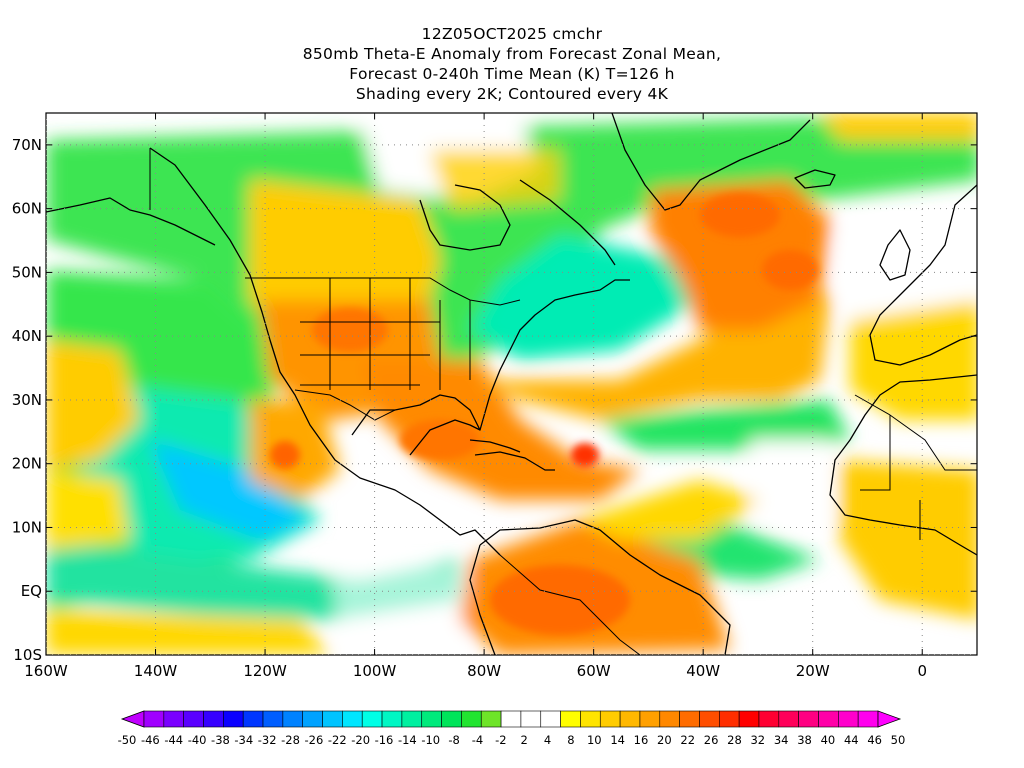 This screenshot has width=1024, height=768. What do you see at coordinates (173, 740) in the screenshot?
I see `colorbar-label: -44` at bounding box center [173, 740].